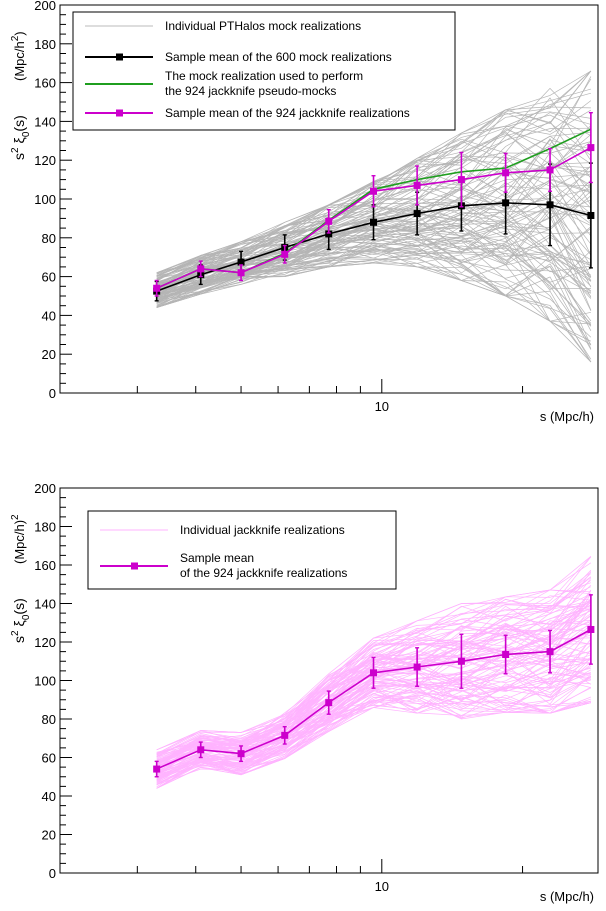  I want to click on y-axis-unit: (Mpc/h2), so click(18, 56).